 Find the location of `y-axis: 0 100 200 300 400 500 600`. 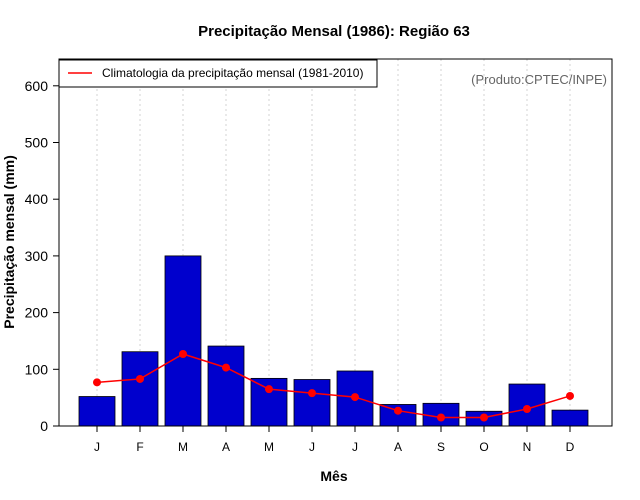

y-axis: 0 100 200 300 400 500 600 is located at coordinates (42, 256).